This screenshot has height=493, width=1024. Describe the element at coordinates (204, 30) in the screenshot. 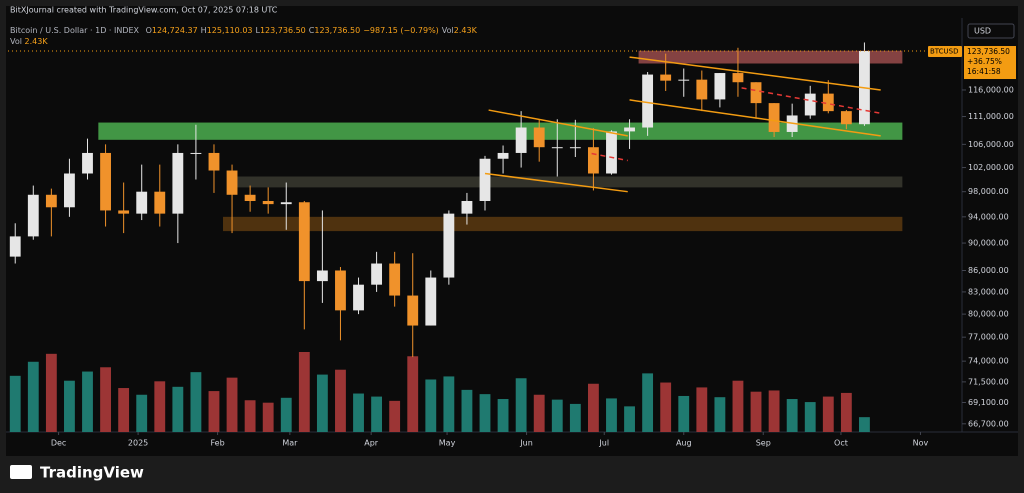

I see `ohlc-key: H` at that location.